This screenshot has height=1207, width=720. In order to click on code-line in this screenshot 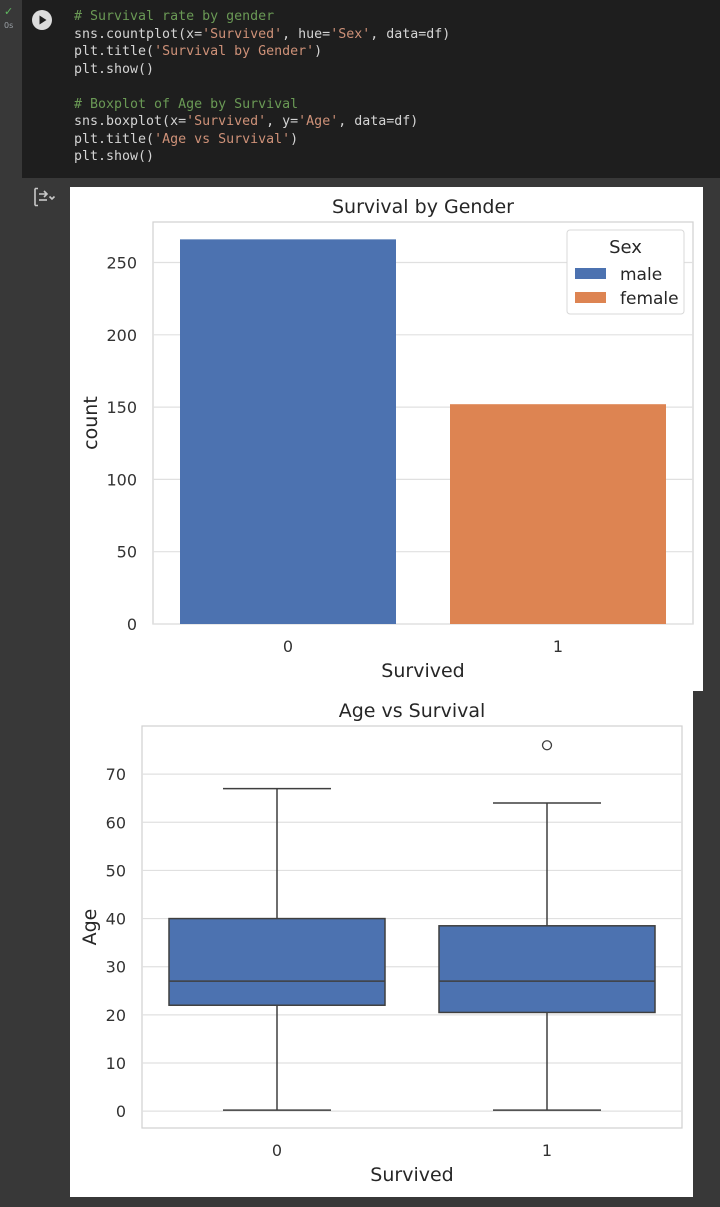, I will do `click(262, 87)`.